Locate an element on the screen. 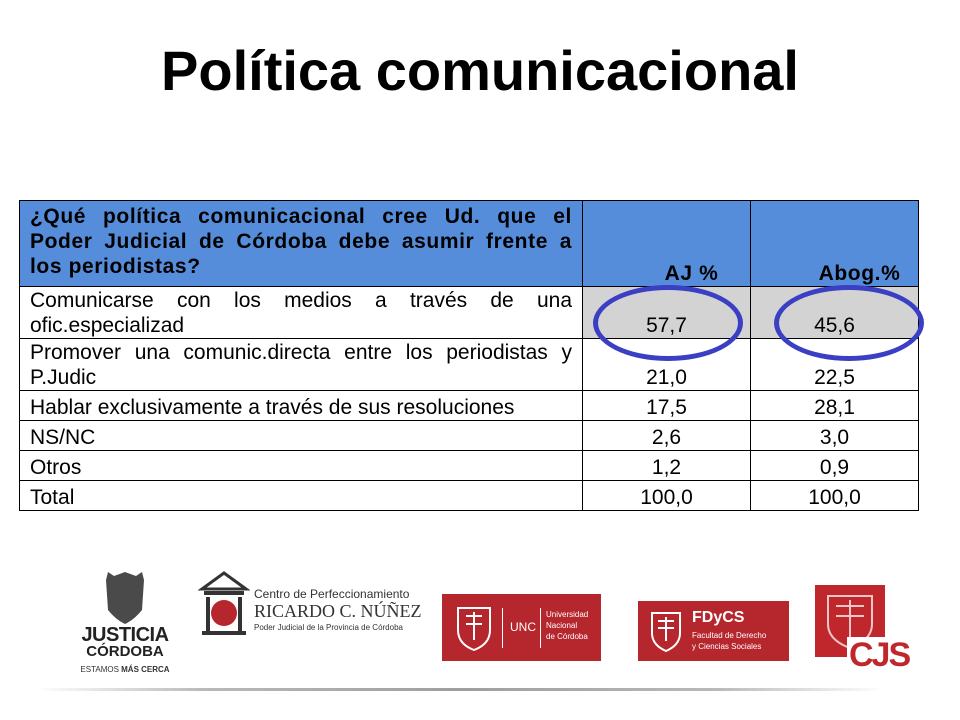 Image resolution: width=960 pixels, height=720 pixels. justicia-tagline: ESTAMOS MÁS CERCA is located at coordinates (125, 669).